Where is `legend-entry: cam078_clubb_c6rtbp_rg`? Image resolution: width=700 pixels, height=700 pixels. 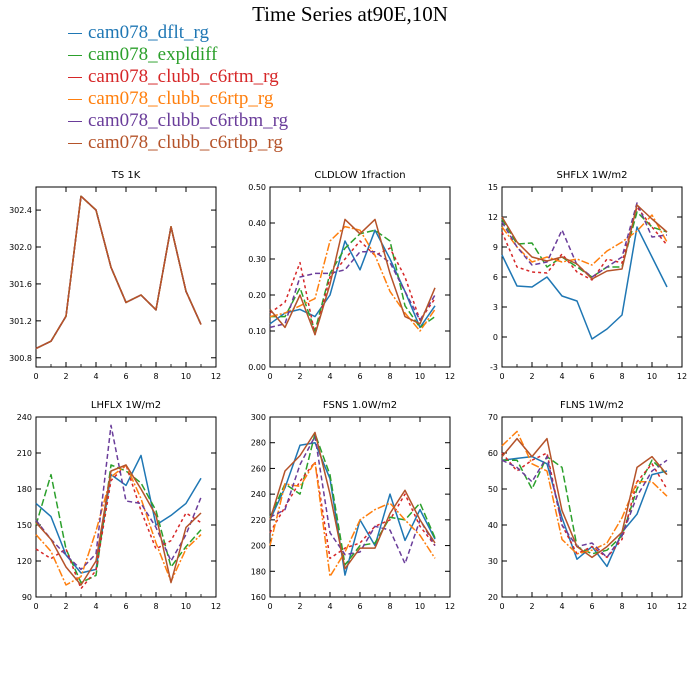 legend-entry: cam078_clubb_c6rtbp_rg is located at coordinates (178, 143).